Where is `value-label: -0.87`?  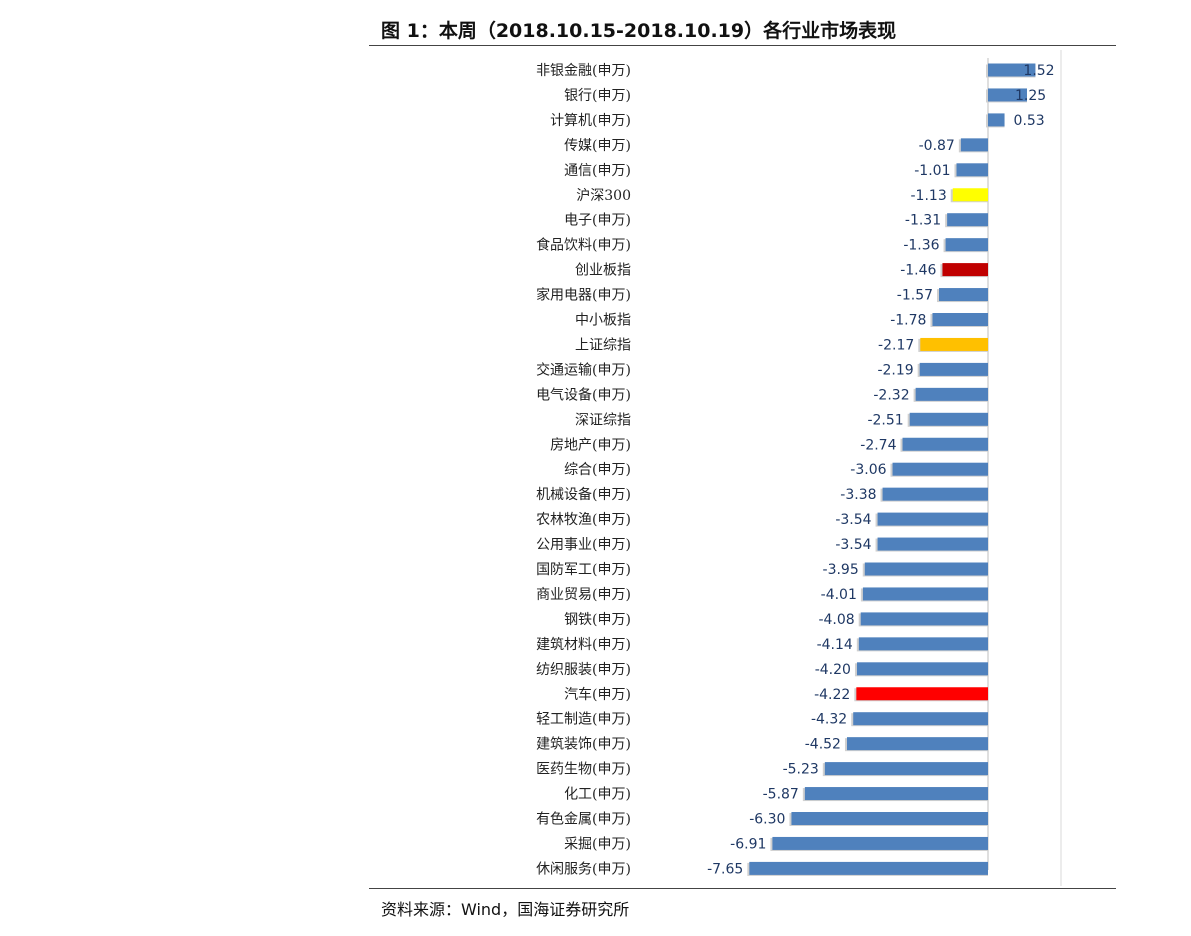
value-label: -0.87 is located at coordinates (937, 146).